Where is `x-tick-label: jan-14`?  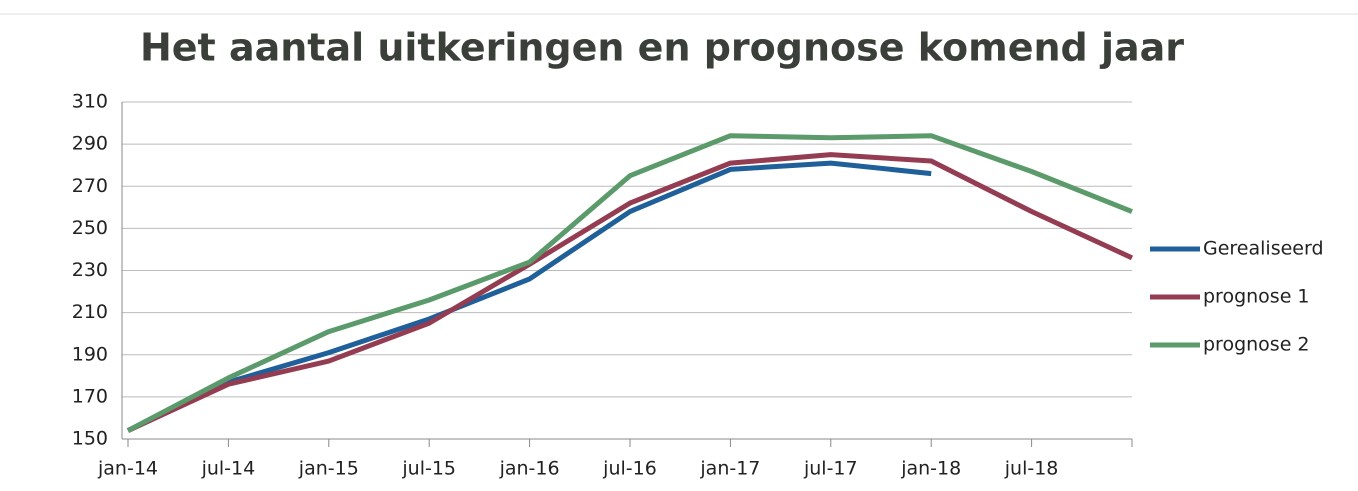
x-tick-label: jan-14 is located at coordinates (127, 469).